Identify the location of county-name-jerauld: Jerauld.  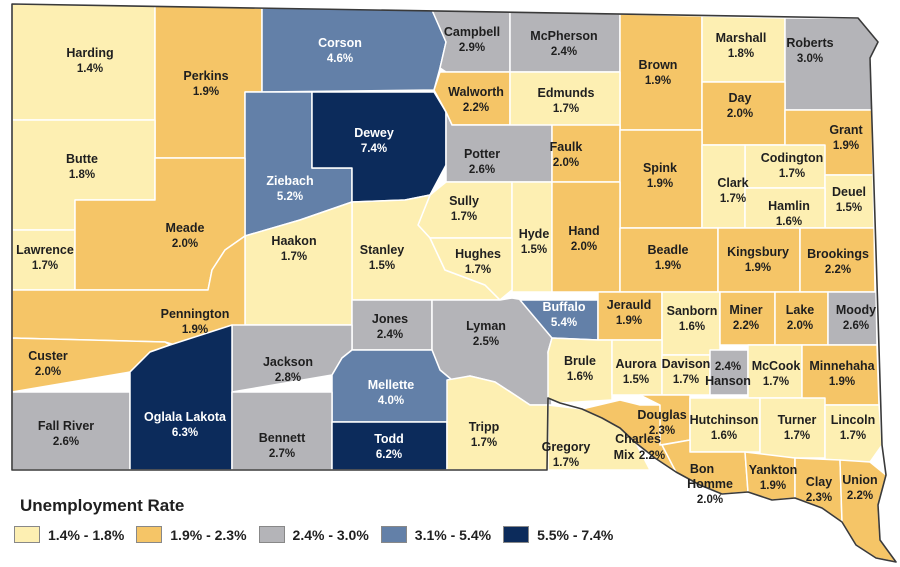
(629, 305).